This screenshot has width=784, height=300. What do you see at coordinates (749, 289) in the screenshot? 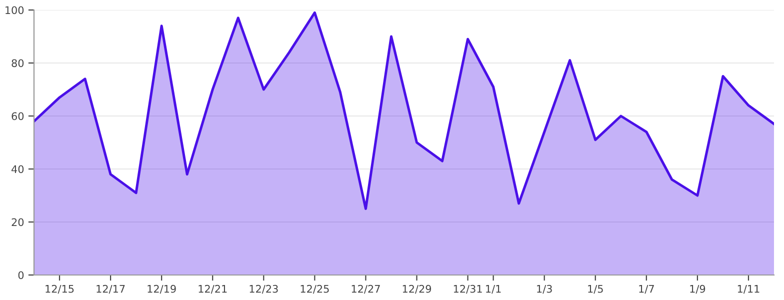
I see `x-tick-label: 1/11` at bounding box center [749, 289].